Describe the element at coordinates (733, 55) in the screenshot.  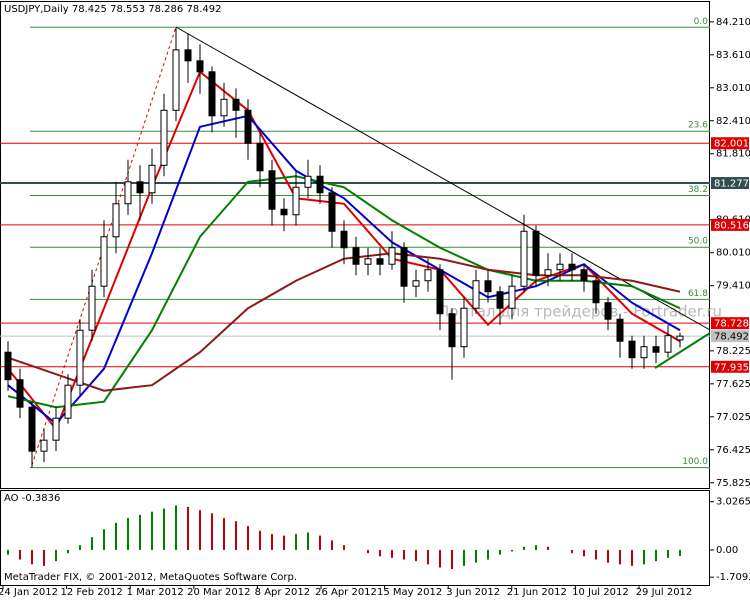
I see `y-tick-label: 83.610` at that location.